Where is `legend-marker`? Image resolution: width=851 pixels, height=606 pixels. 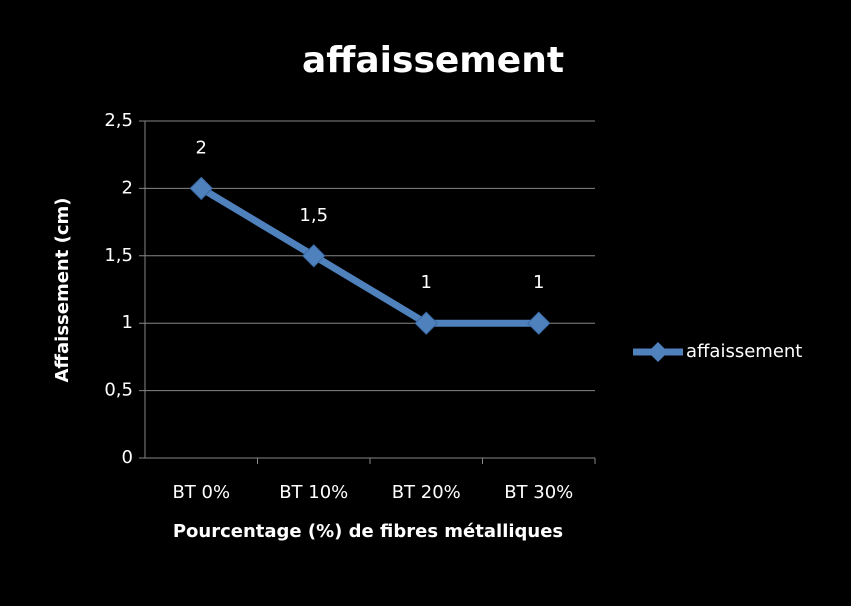
legend-marker is located at coordinates (658, 352).